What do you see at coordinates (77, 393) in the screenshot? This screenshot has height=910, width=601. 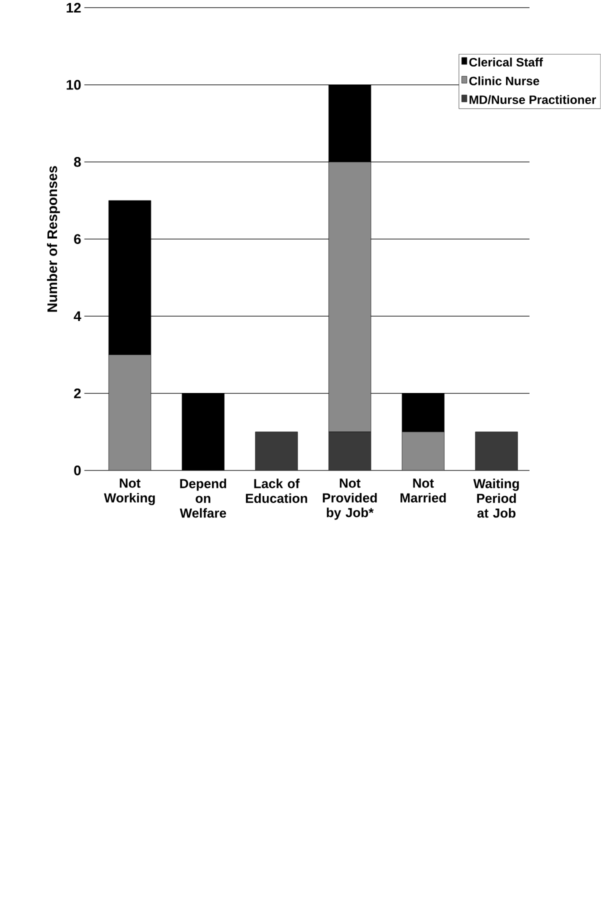 I see `y-tick-label: 2` at bounding box center [77, 393].